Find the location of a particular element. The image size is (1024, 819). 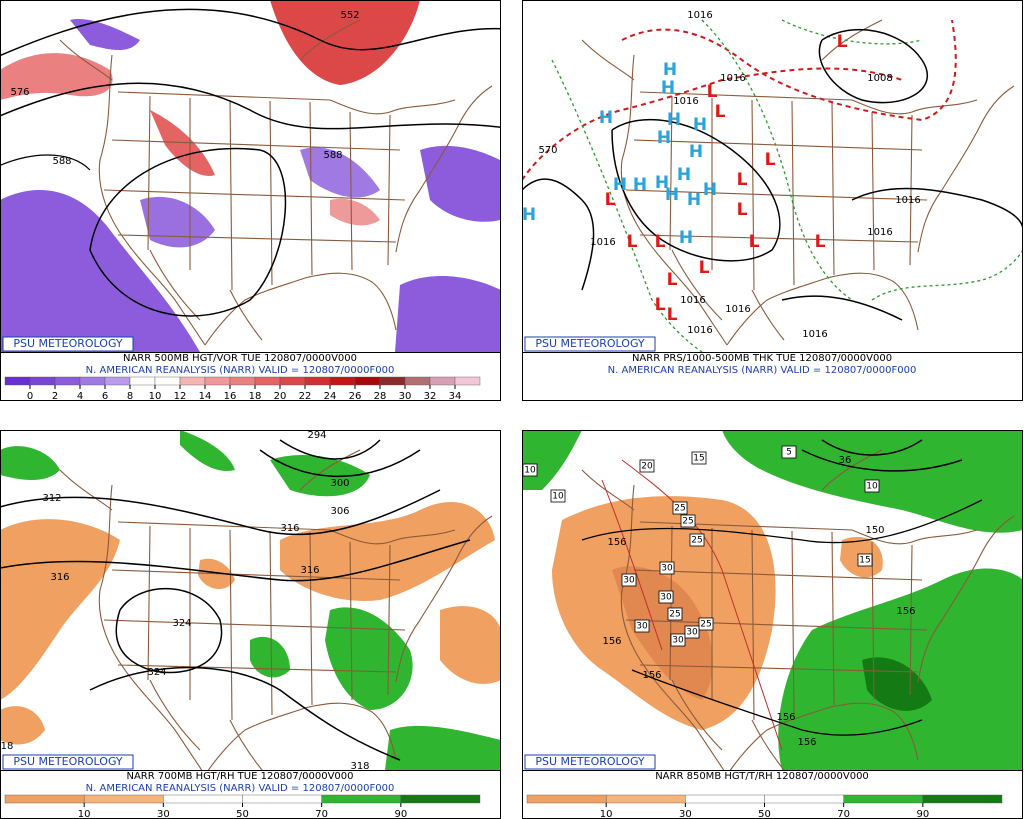

contour-label: 588 is located at coordinates (332, 155).